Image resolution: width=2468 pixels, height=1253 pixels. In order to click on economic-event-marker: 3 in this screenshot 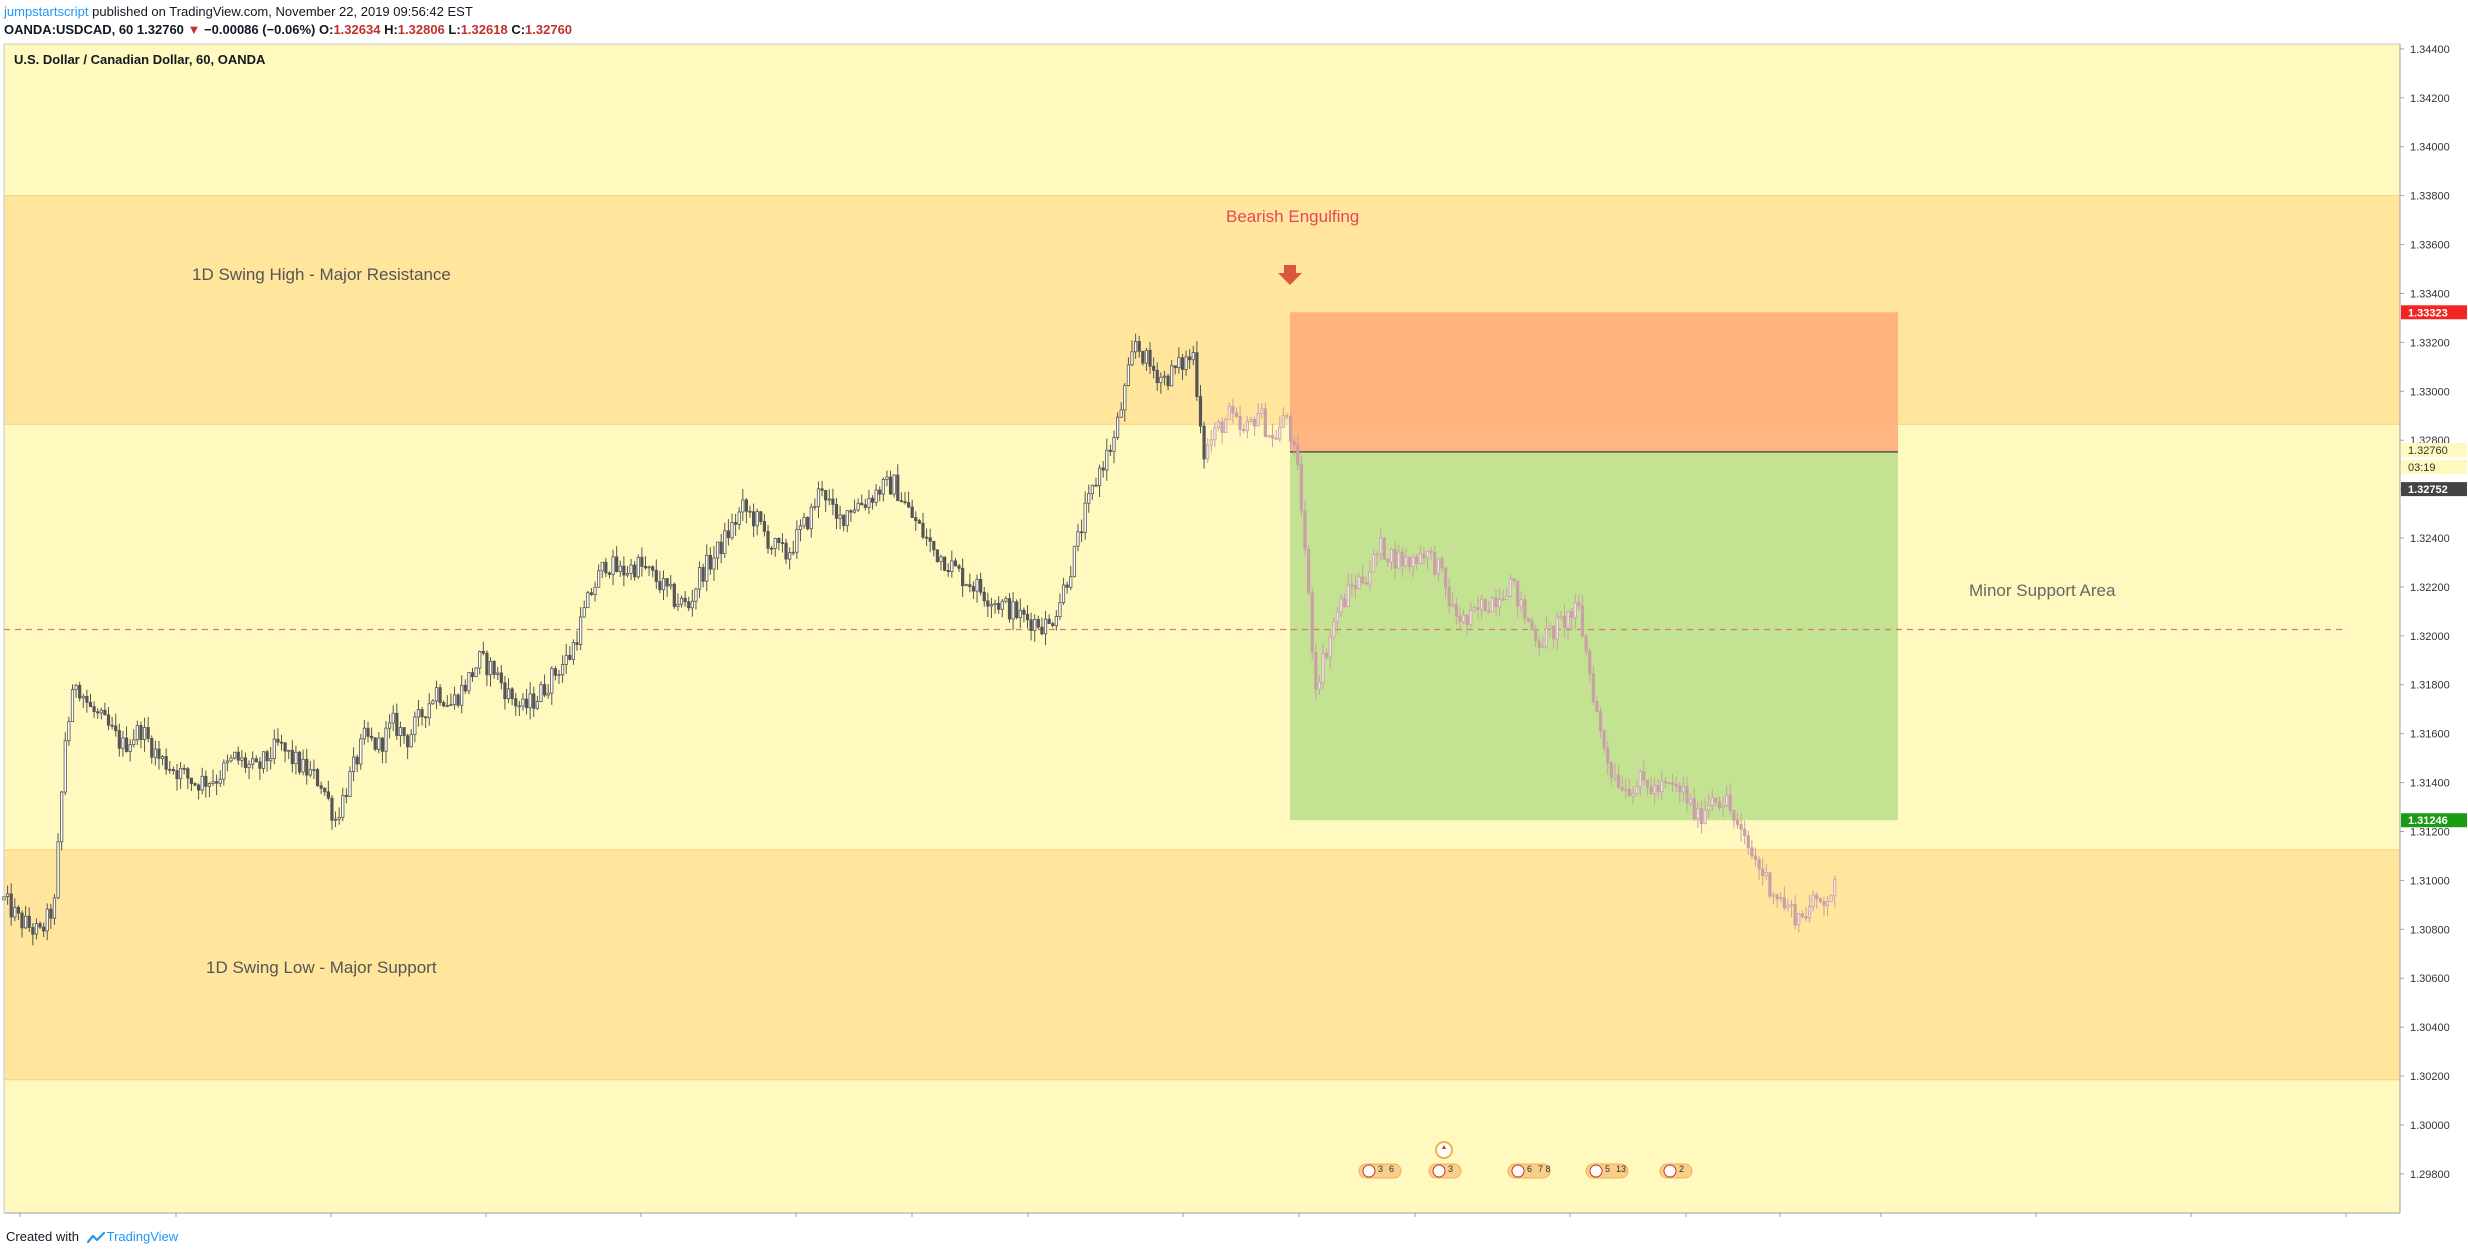, I will do `click(1445, 1171)`.